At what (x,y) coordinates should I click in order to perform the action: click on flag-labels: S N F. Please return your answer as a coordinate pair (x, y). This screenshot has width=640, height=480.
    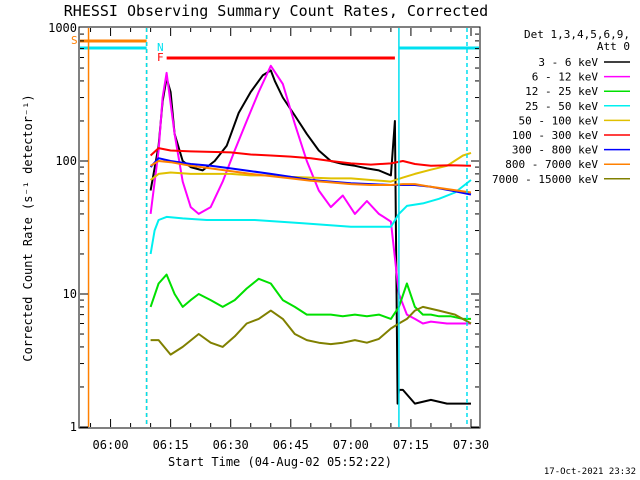
    Looking at the image, I should click on (117, 49).